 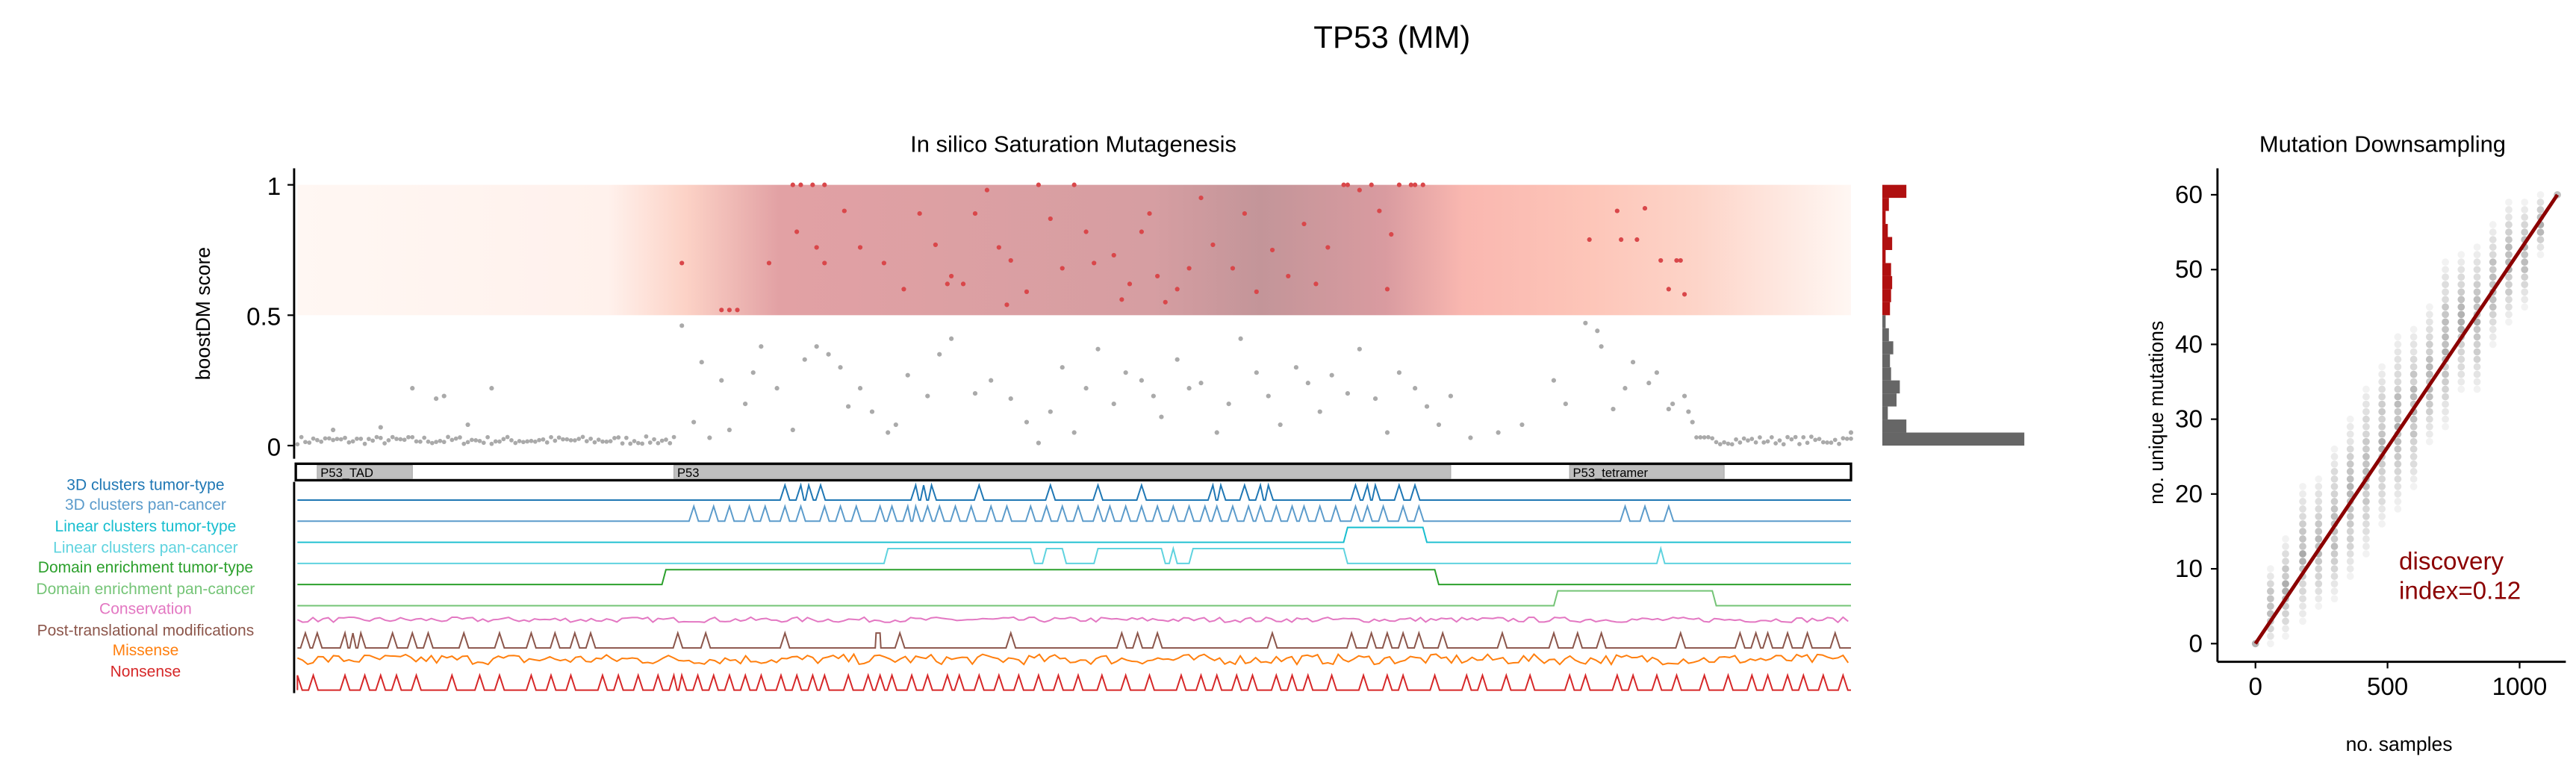 What do you see at coordinates (145, 548) in the screenshot?
I see `track-label: Linear clusters pan-cancer` at bounding box center [145, 548].